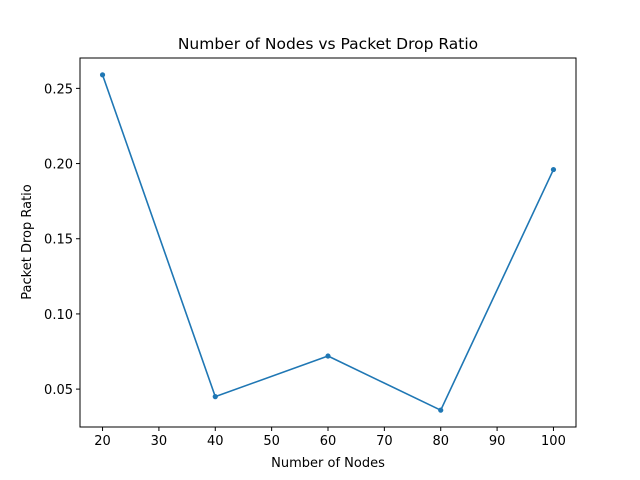  I want to click on y-tick-label: 0.05, so click(58, 390).